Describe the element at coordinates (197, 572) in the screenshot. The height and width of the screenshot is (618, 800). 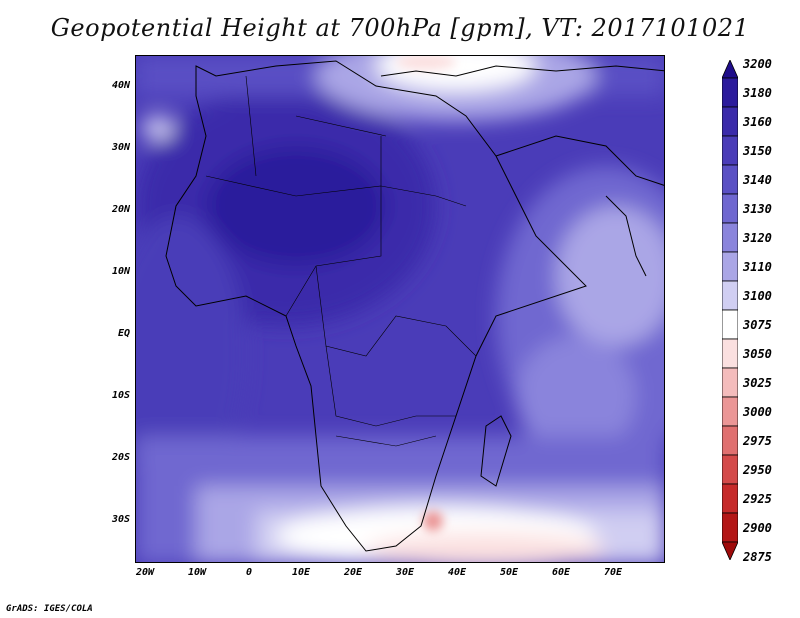
I see `lon-label-10w: 10W` at that location.